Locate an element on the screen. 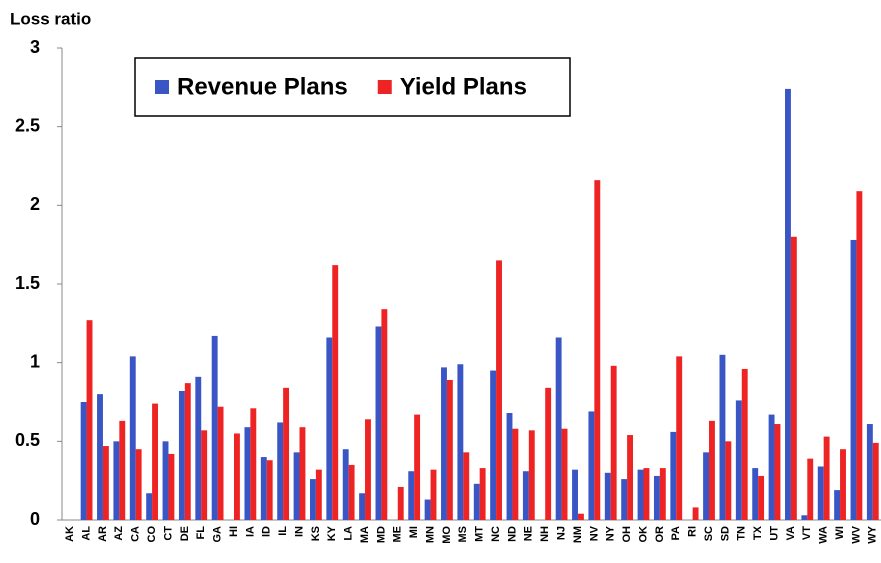 This screenshot has height=563, width=881. x-tick-label: TN is located at coordinates (742, 533).